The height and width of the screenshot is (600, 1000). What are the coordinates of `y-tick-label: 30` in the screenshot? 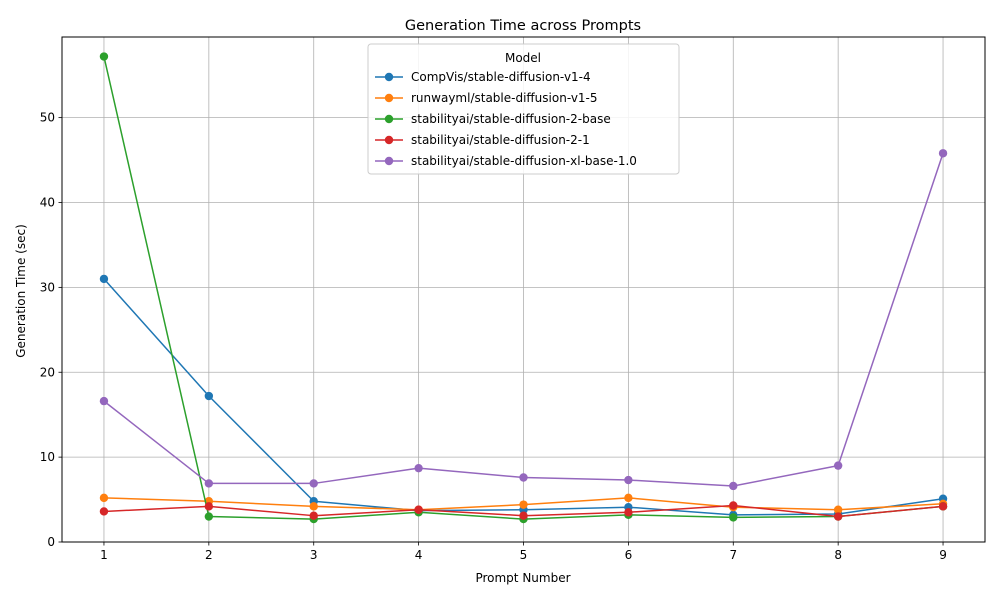 It's located at (47, 287).